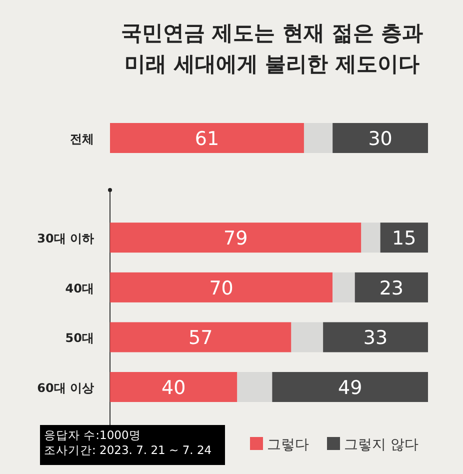 The width and height of the screenshot is (463, 474). I want to click on data-label: 40, so click(174, 388).